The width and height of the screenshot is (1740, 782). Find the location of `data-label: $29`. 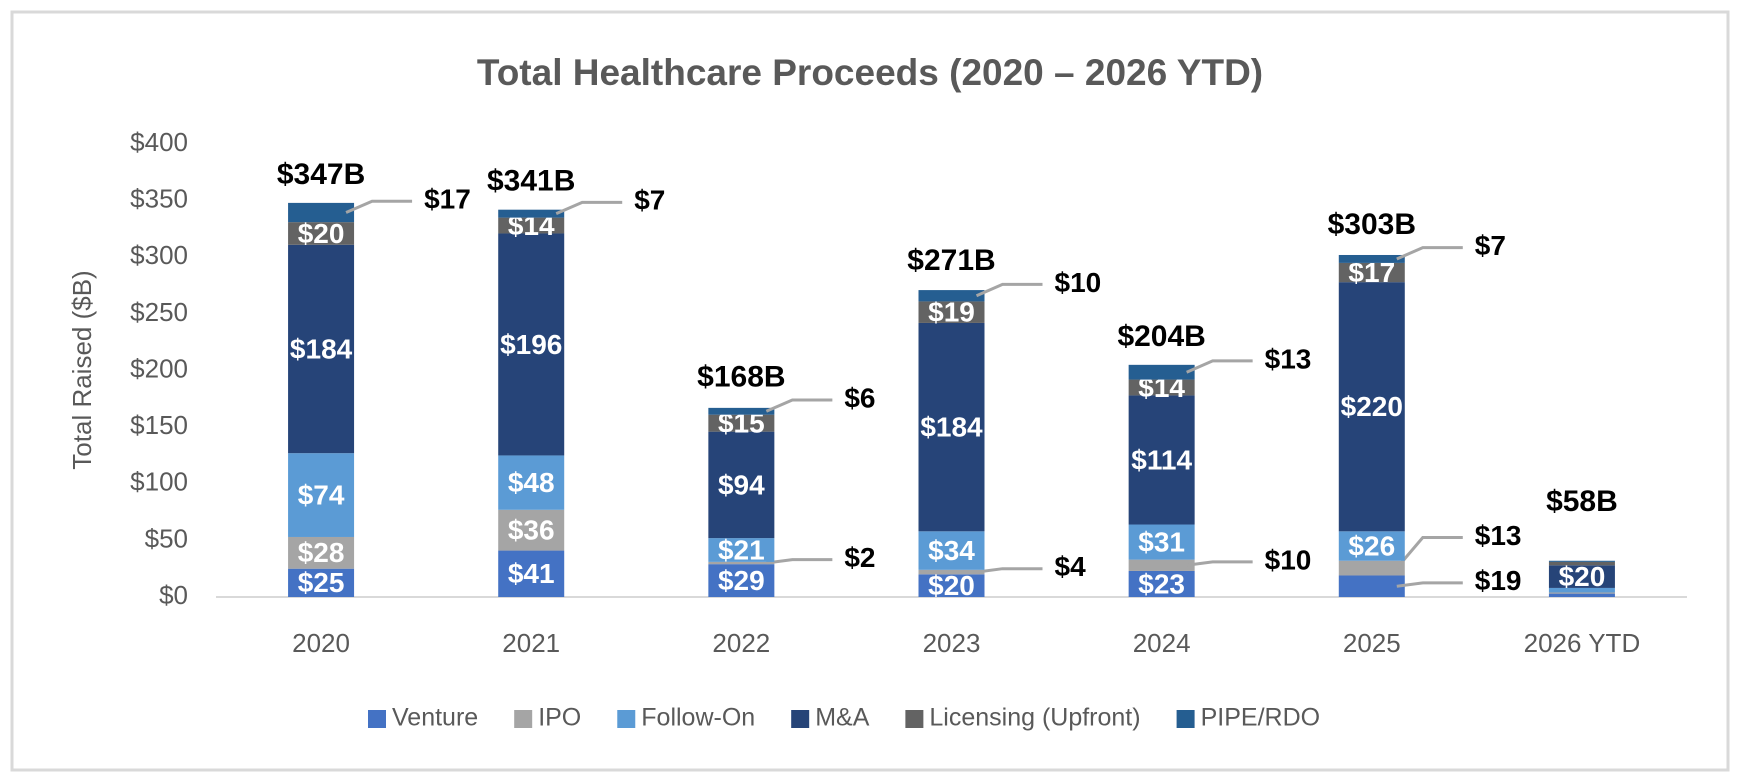

data-label: $29 is located at coordinates (741, 580).